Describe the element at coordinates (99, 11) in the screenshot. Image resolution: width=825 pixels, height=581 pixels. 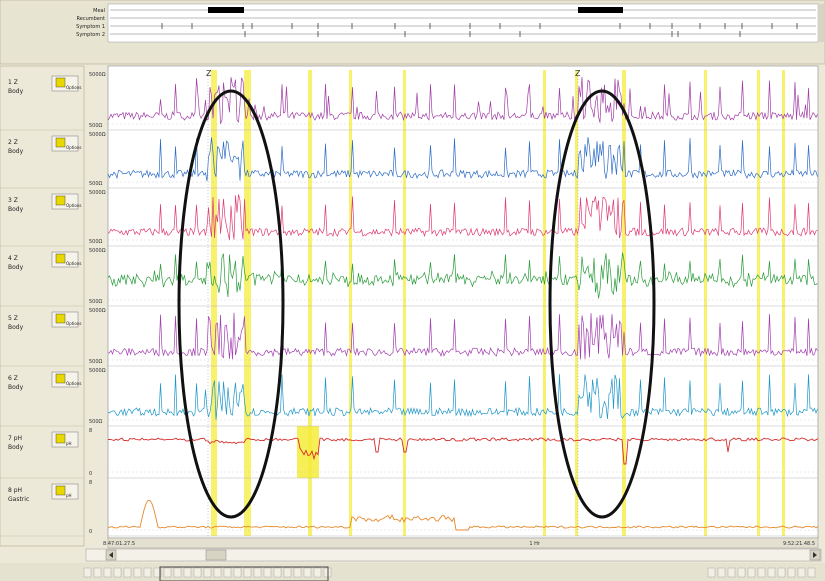
I see `event-label-meal: Meal` at that location.